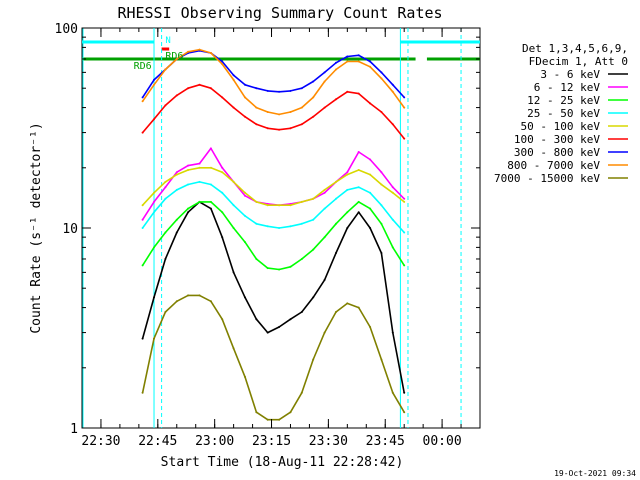 The image size is (640, 480). What do you see at coordinates (595, 473) in the screenshot?
I see `timestamp: 19-Oct-2021 09:34` at bounding box center [595, 473].